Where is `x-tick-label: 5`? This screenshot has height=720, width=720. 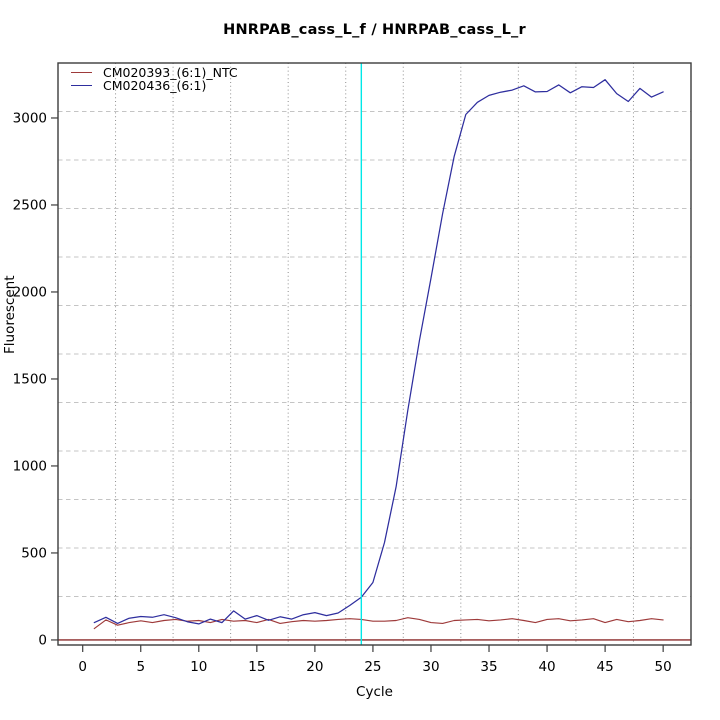
x-tick-label: 5 is located at coordinates (140, 667).